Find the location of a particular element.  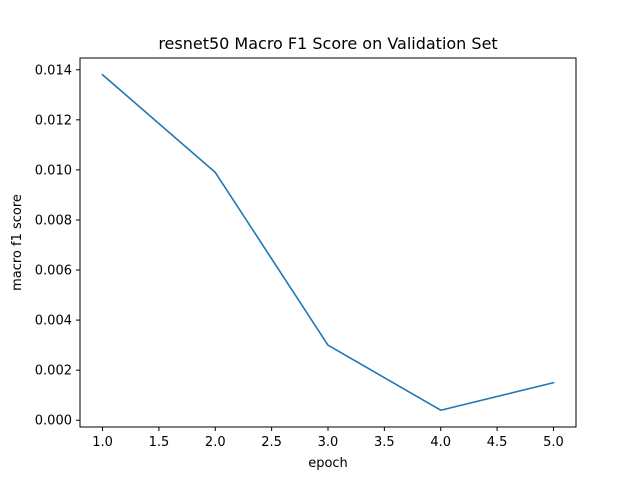

x-tick-label: 1.0 is located at coordinates (102, 442).